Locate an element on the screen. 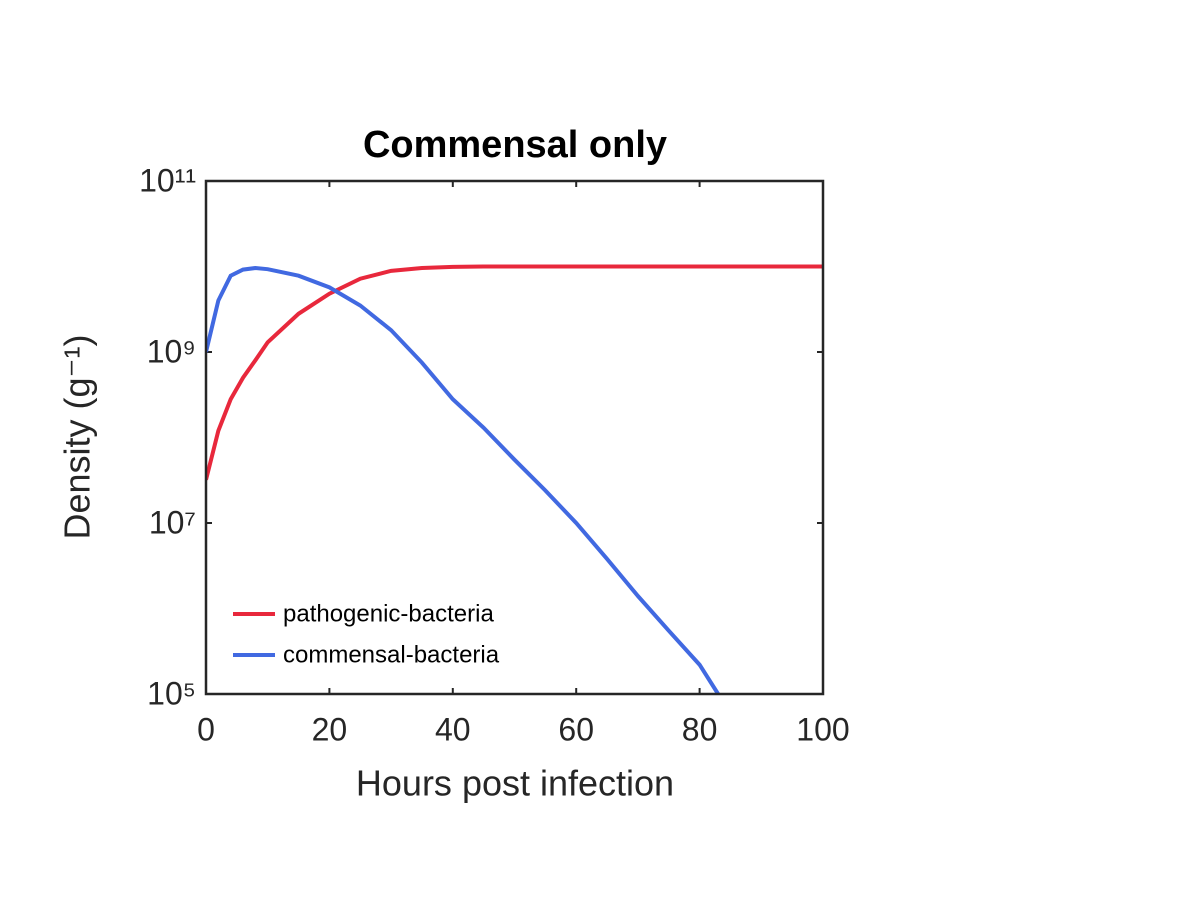  x-tick-label: 60 is located at coordinates (576, 729).